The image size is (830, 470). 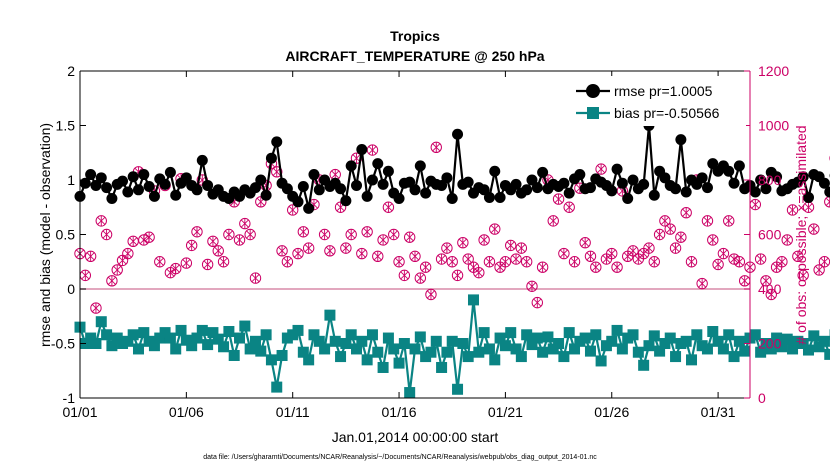 What do you see at coordinates (667, 113) in the screenshot?
I see `legend-label: bias pr=-0.50566` at bounding box center [667, 113].